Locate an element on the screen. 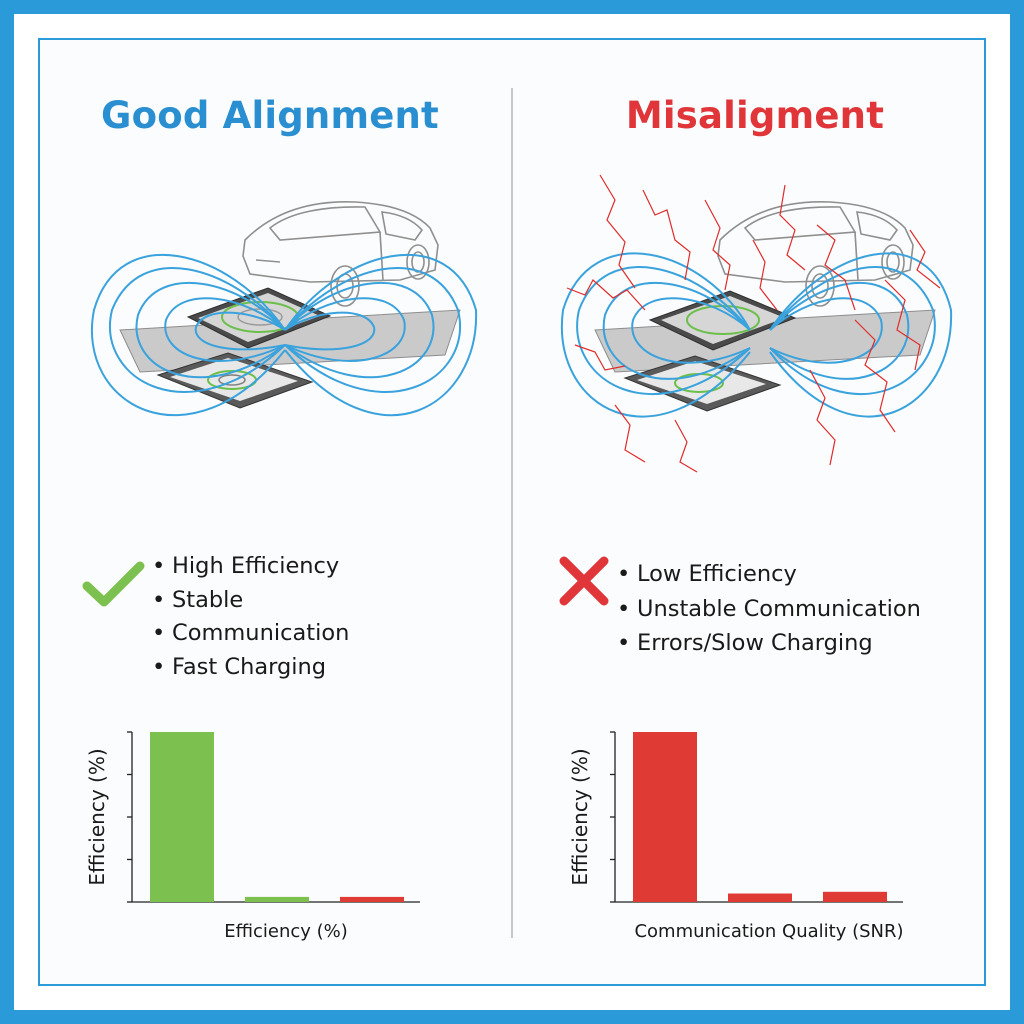 This screenshot has height=1024, width=1024. interference-noise-lines is located at coordinates (753, 323).